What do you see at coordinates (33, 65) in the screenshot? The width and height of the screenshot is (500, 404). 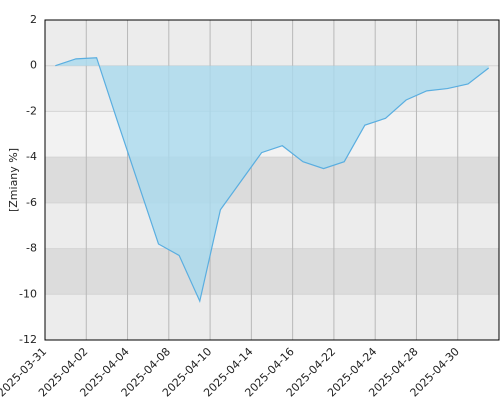 I see `y-tick-label: 0` at bounding box center [33, 65].